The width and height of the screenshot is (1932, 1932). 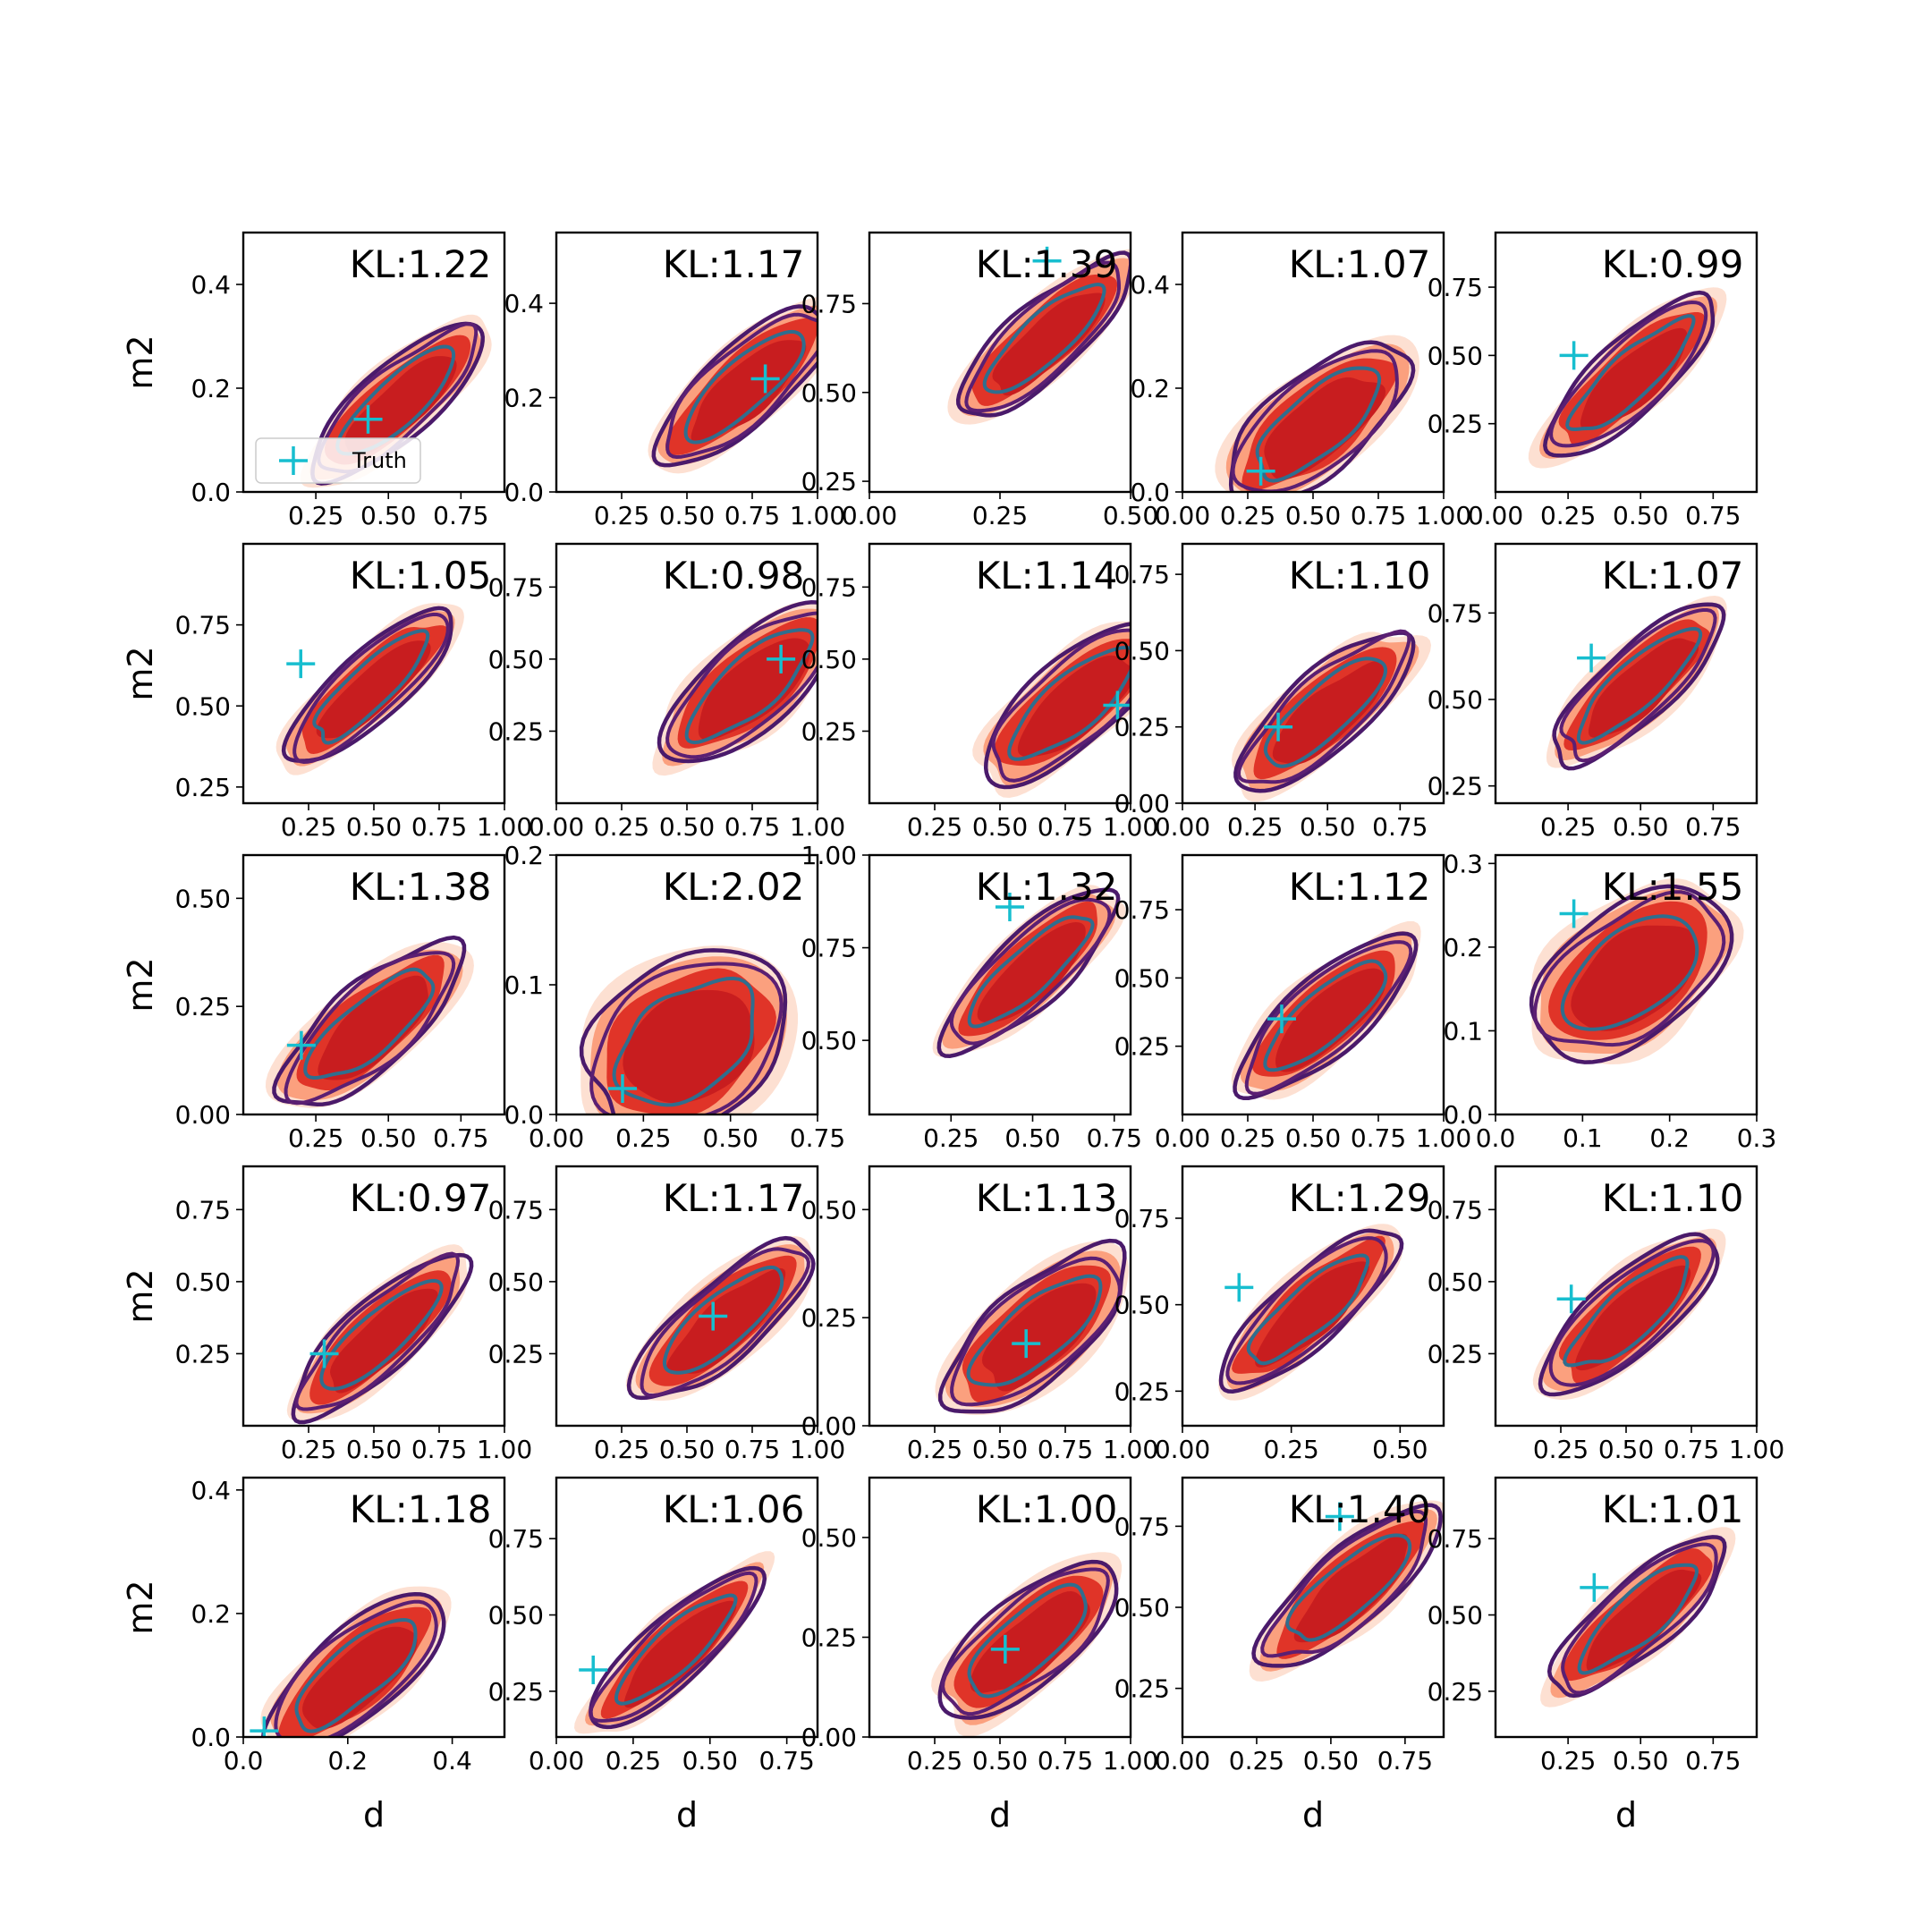 What do you see at coordinates (1279, 1655) in the screenshot?
I see `panel-24: 0.00 0.25 0.50 0.75 0.25 0.50 0.75 KL:1.40 d` at bounding box center [1279, 1655].